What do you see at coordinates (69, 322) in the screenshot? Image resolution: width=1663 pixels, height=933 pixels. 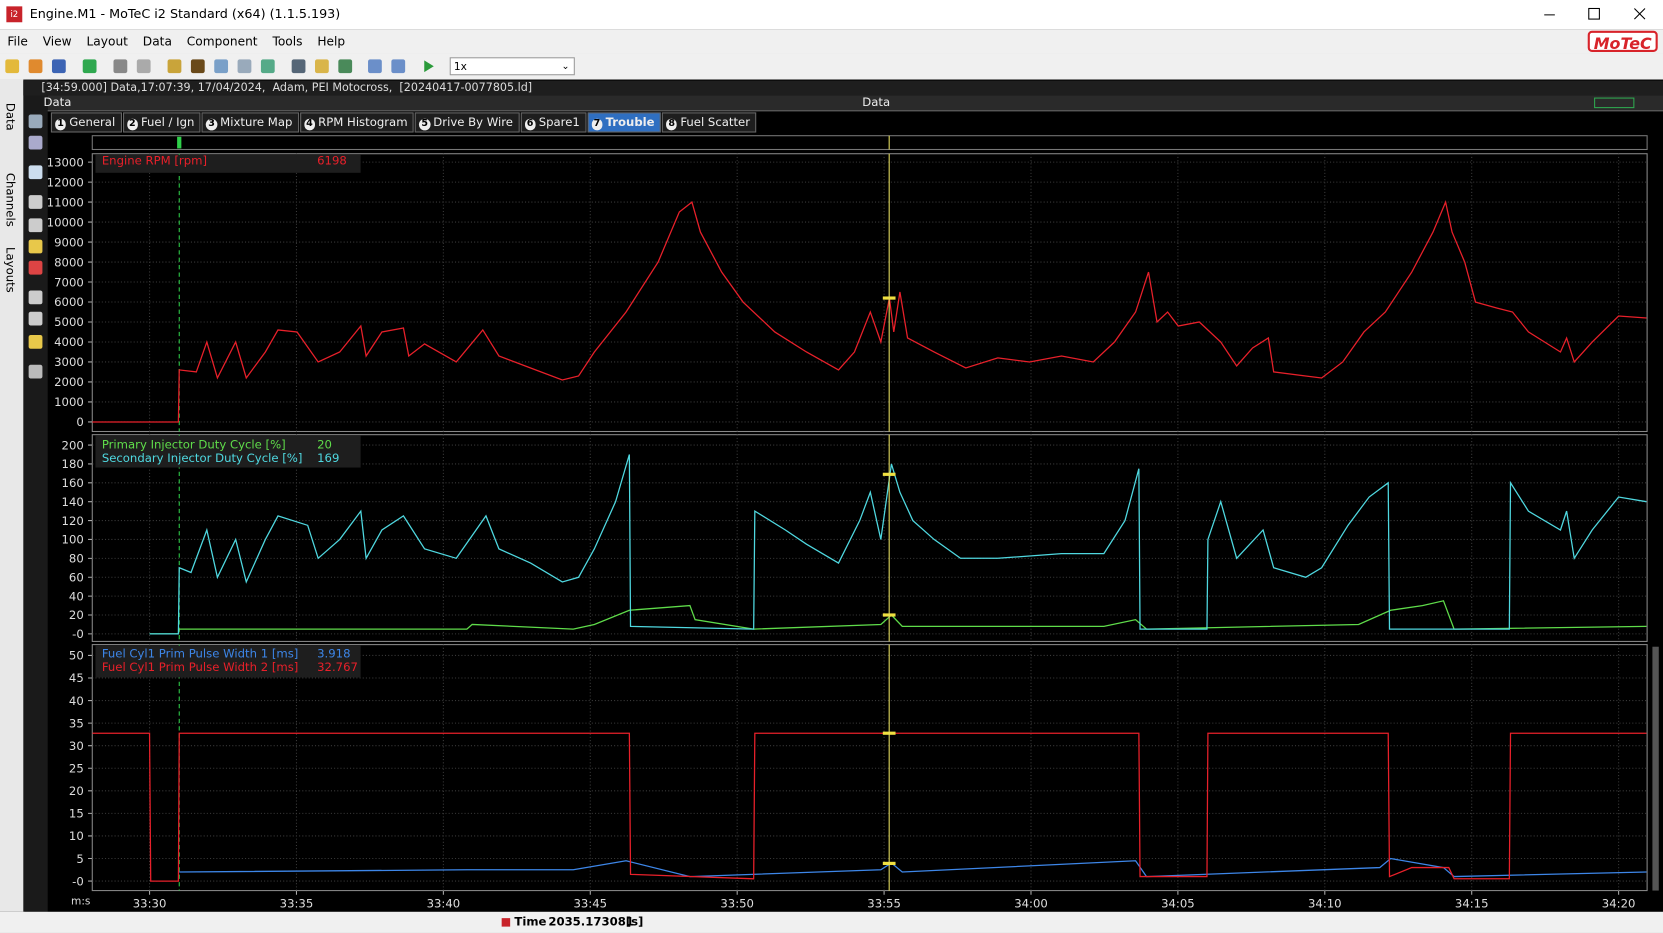 I see `y-tick-label: 5000` at bounding box center [69, 322].